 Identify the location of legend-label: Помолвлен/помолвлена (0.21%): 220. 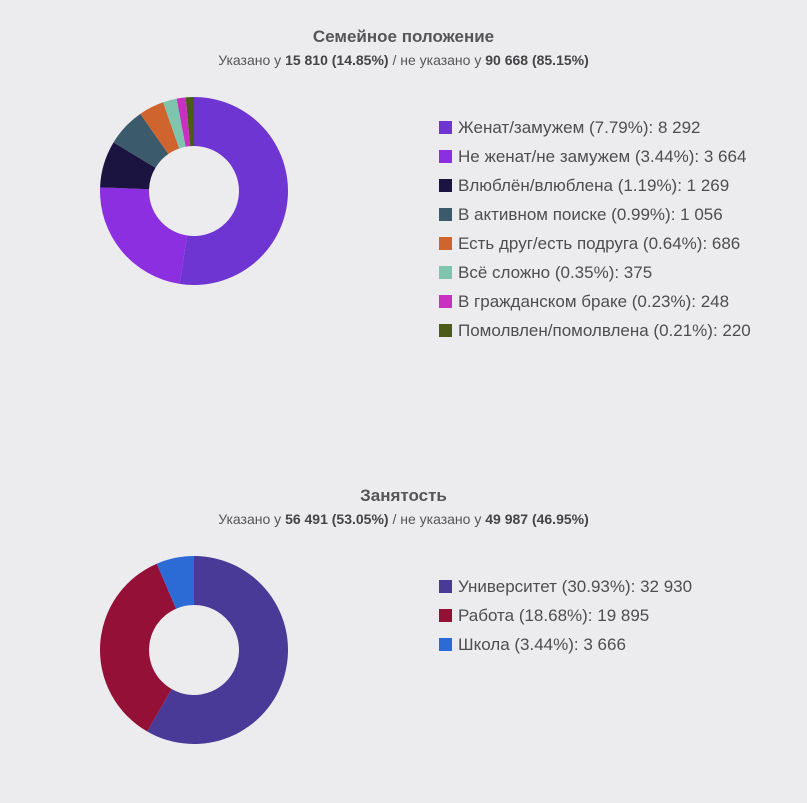
(604, 330).